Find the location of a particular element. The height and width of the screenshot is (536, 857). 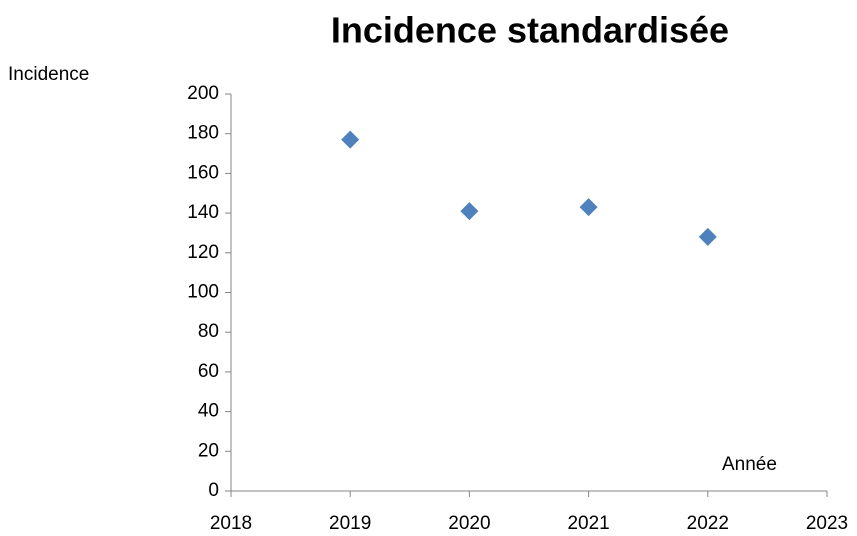

y-tick-label: 80 is located at coordinates (208, 331).